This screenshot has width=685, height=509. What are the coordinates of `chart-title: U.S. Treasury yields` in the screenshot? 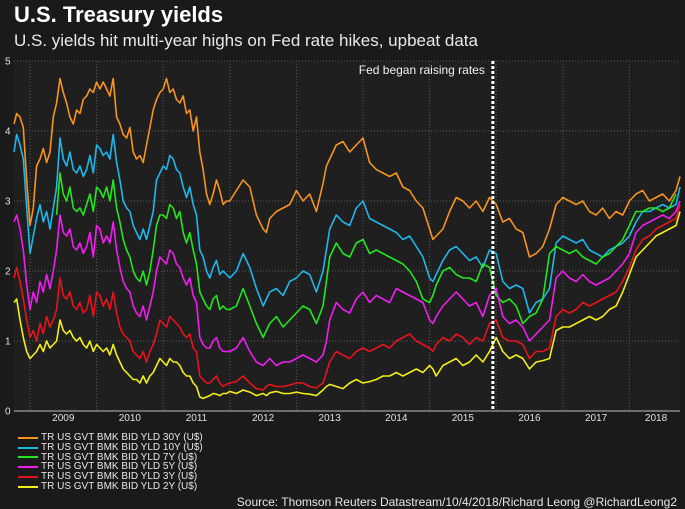 It's located at (119, 14).